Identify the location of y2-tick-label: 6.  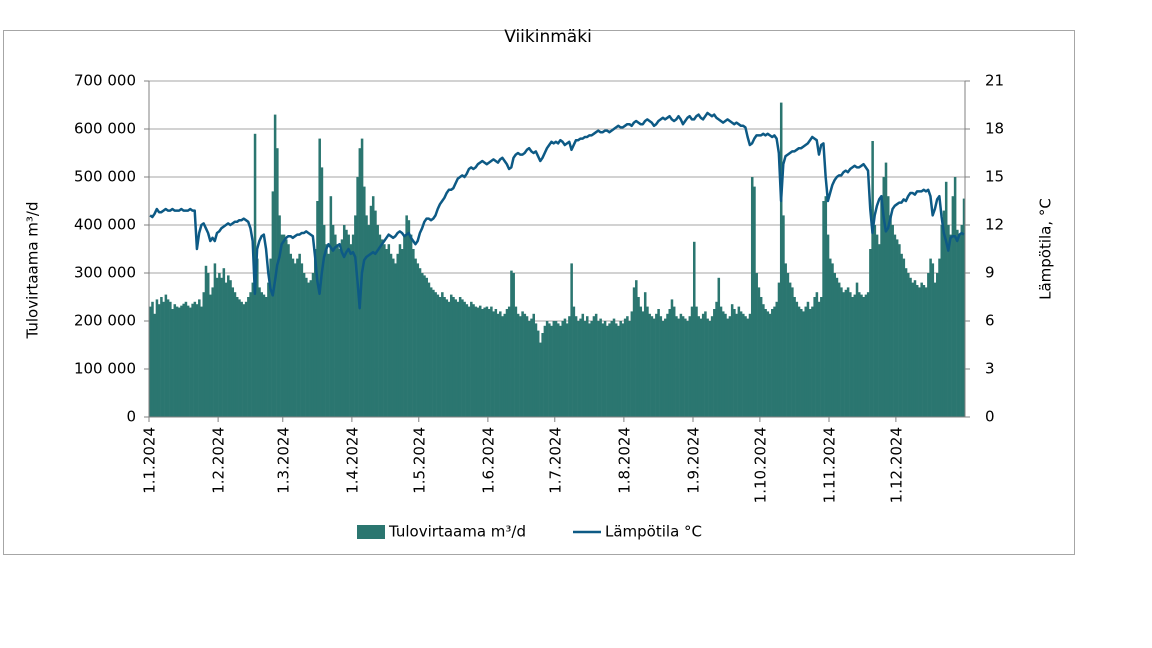
(990, 321).